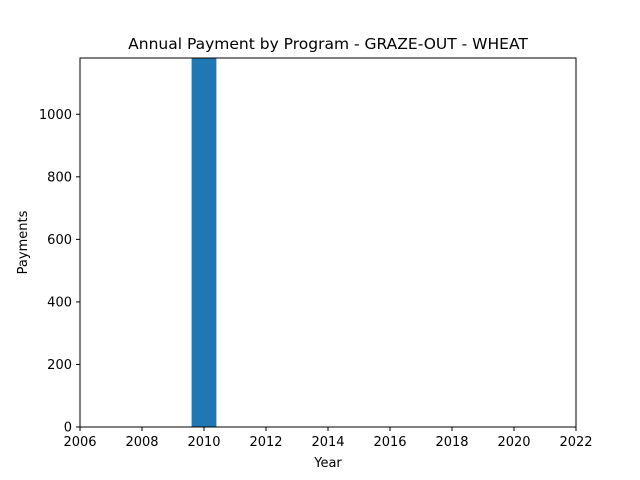  I want to click on x-tick-label: 2010, so click(203, 442).